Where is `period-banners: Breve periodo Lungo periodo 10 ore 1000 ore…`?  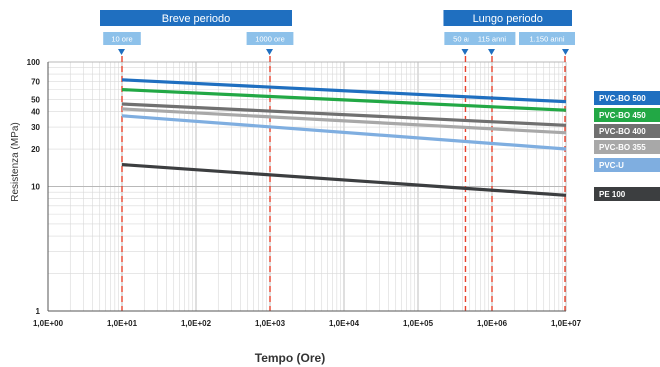
period-banners: Breve periodo Lungo periodo 10 ore 1000 ore… is located at coordinates (337, 32).